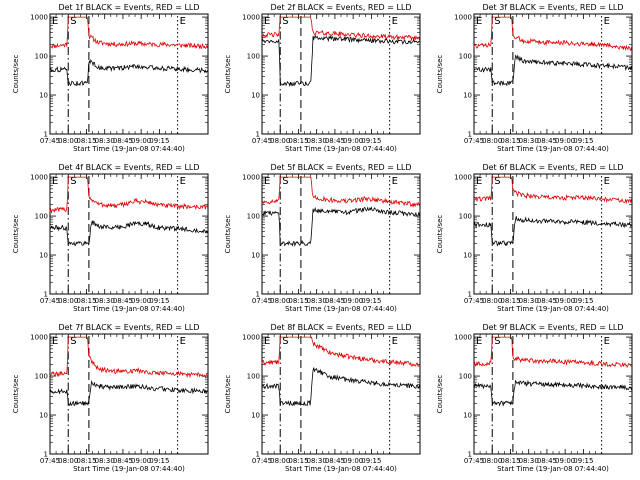 This screenshot has height=480, width=640. I want to click on panel-title: Det 4f BLACK = Events, RED = LLD, so click(128, 167).